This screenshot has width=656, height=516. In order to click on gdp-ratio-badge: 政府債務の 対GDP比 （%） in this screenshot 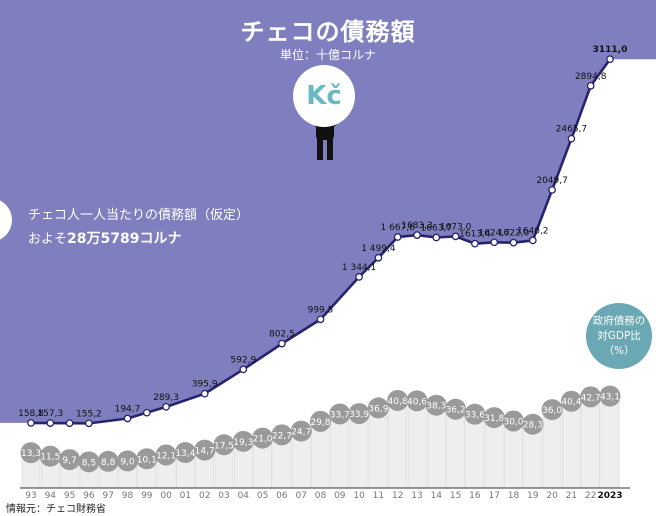, I will do `click(619, 336)`.